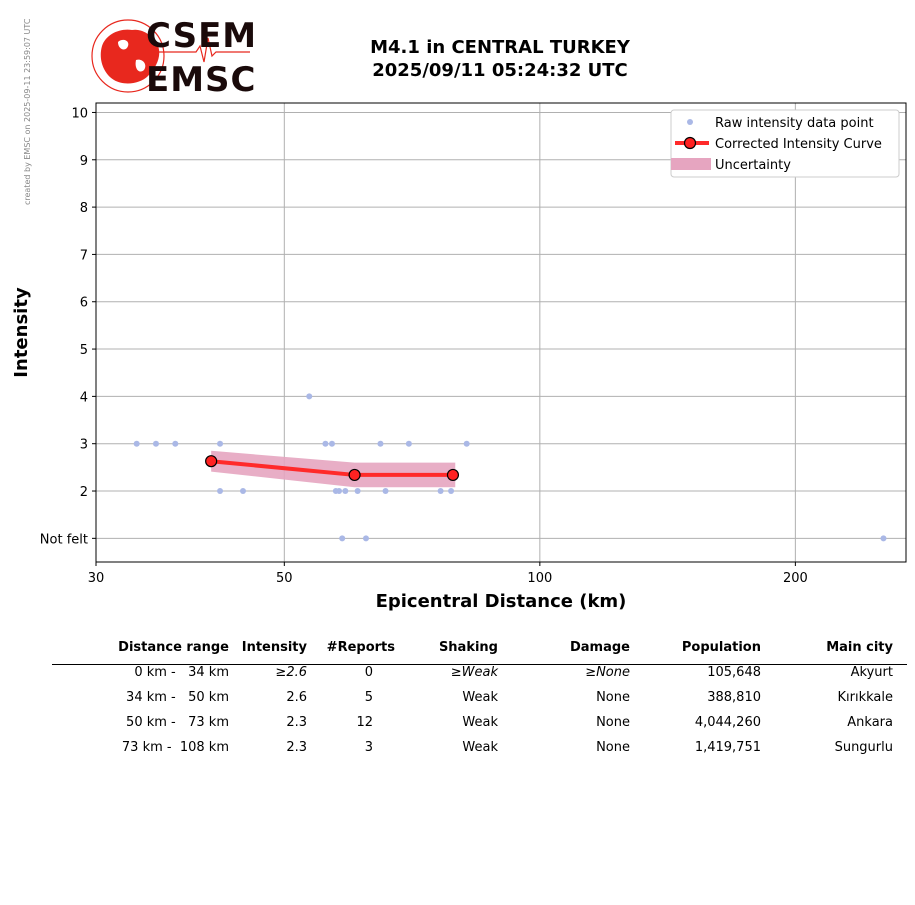 The height and width of the screenshot is (905, 915). Describe the element at coordinates (794, 123) in the screenshot. I see `legend-label: Raw intensity data point` at that location.